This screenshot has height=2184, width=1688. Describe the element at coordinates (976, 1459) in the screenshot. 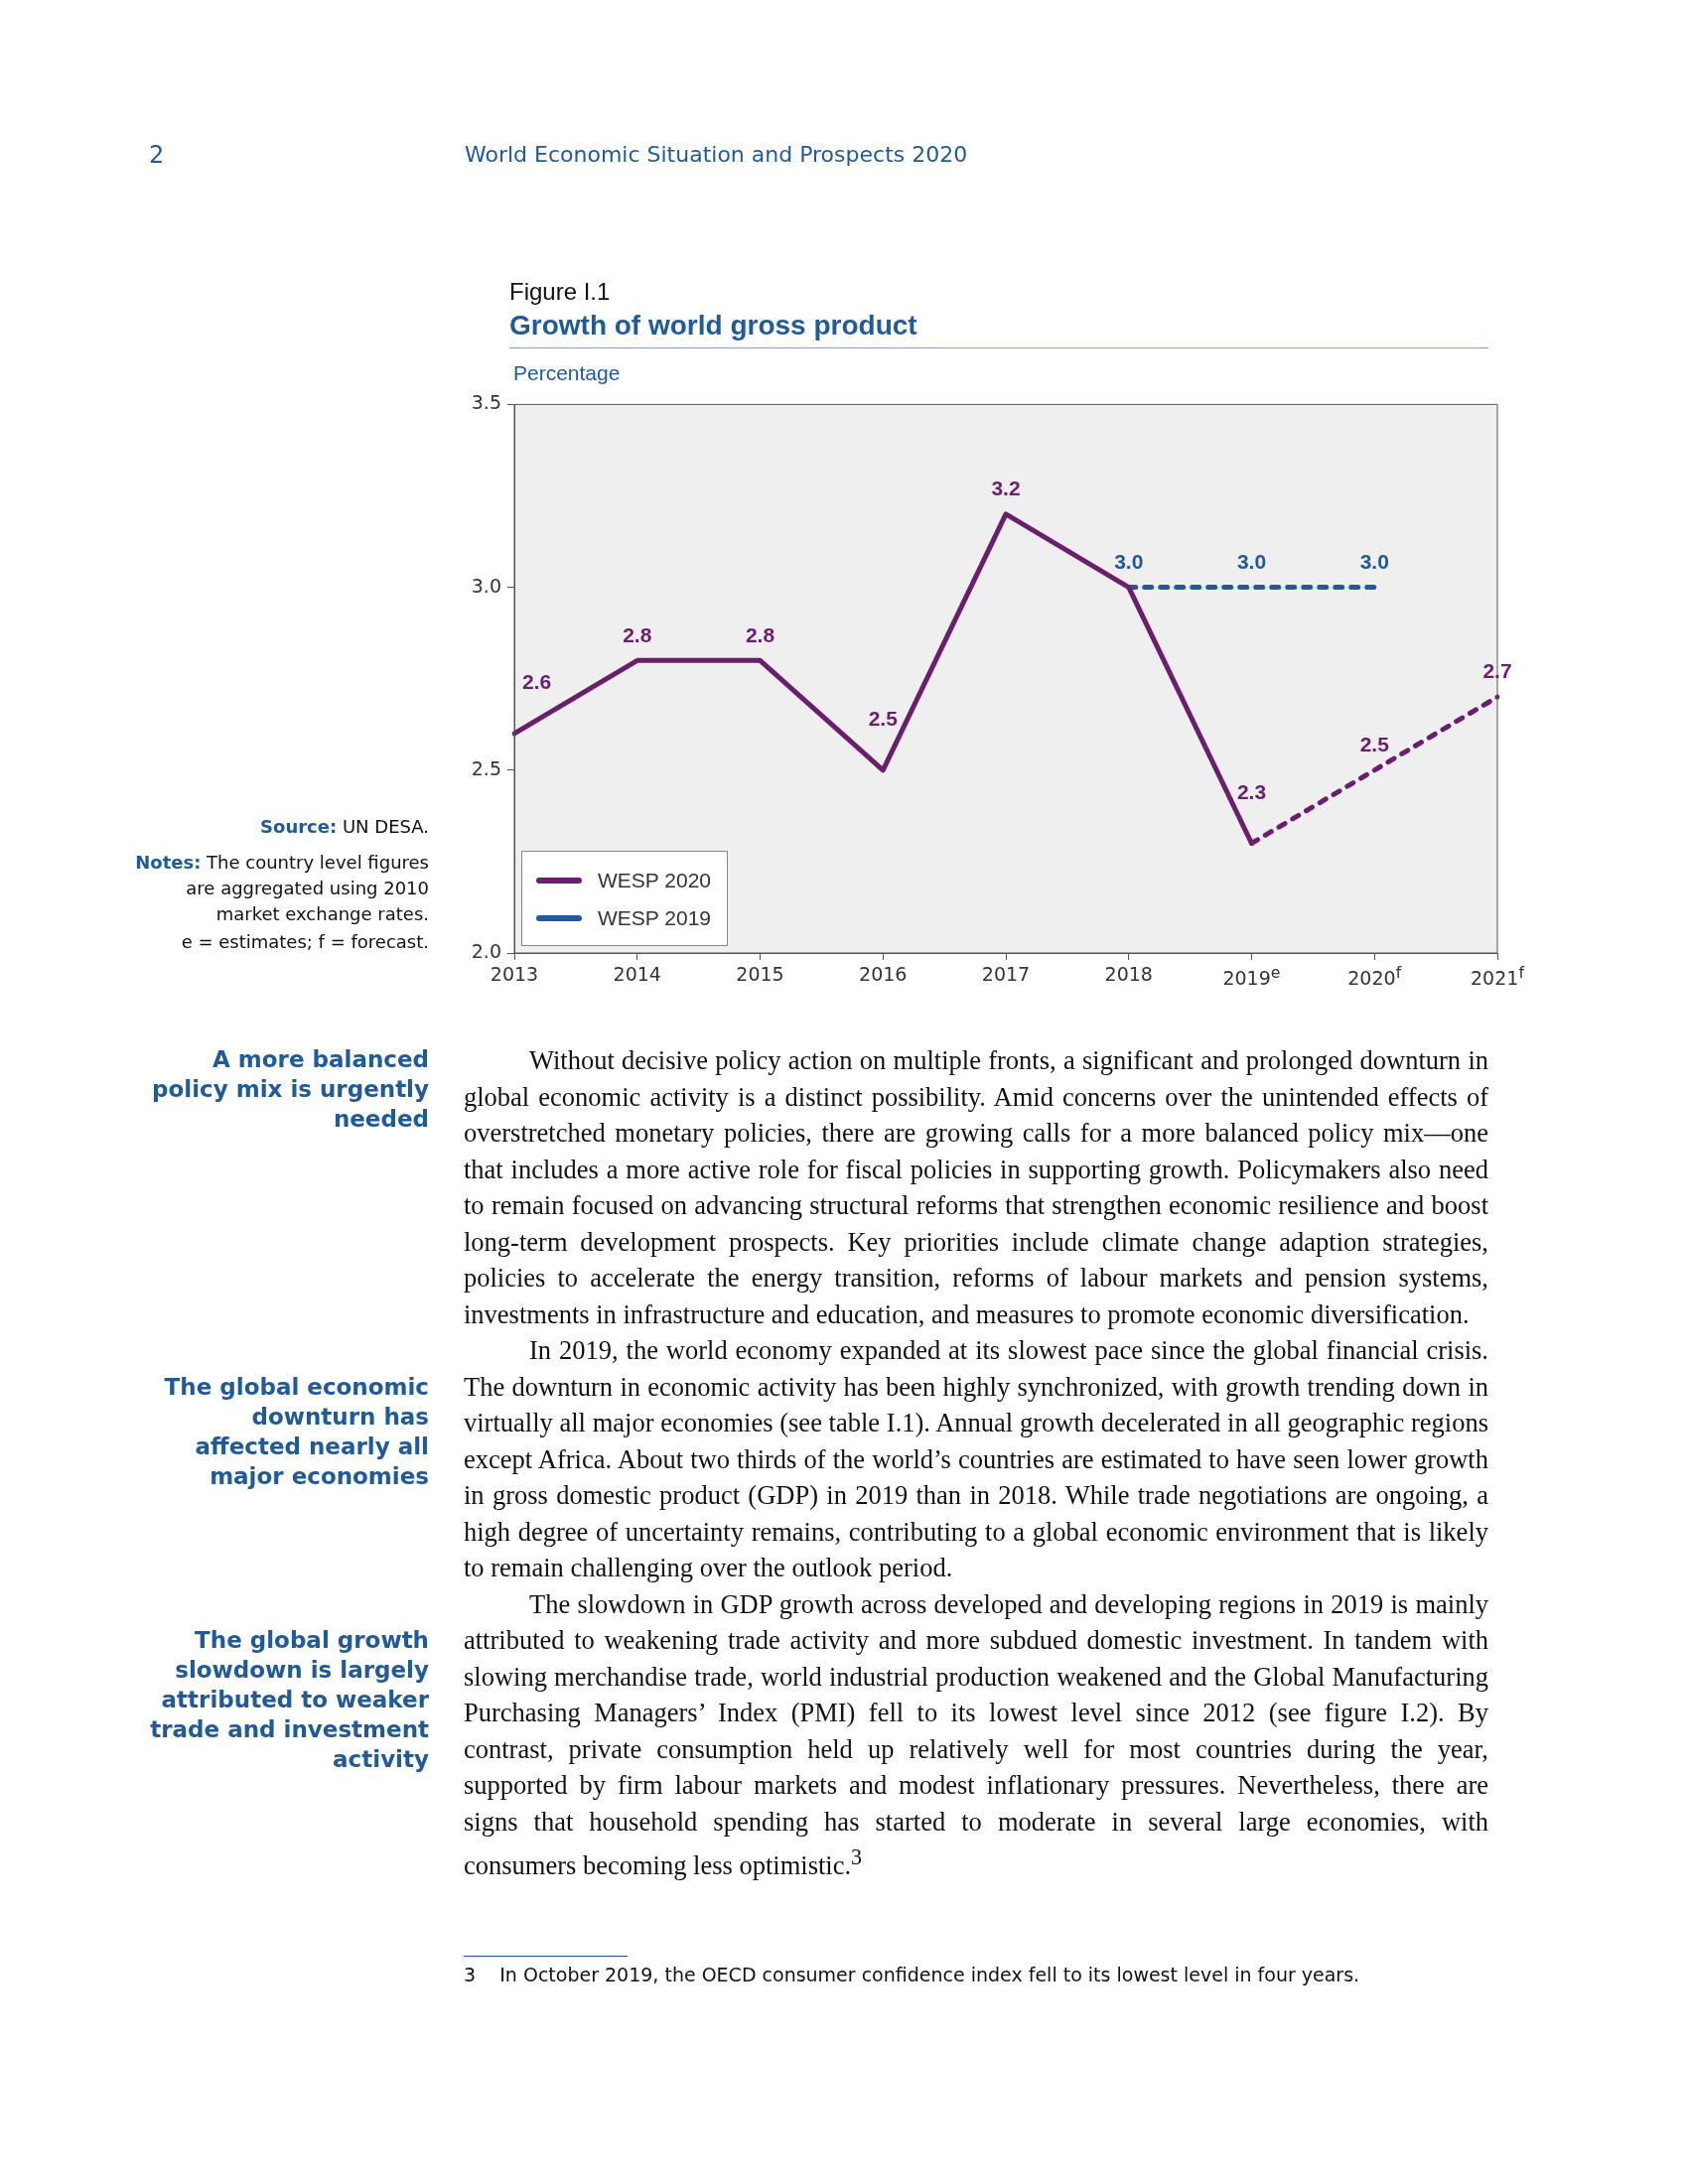

I see `text: In 2019, the world economy expanded at its slowest pace since the global financial crisis. The downturn in economic activity has been highly synchronized, with growth trending down in virtually all major economies (see table I.1). Annual growth decelerated in all geographic regions except Africa. About two thirds of the world’s countries are estimated to have seen lower growth in gross domestic product (GDP) in 2019 than in 2018. While trade negotiations are ongoing, a high degree of uncertainty remains, contributing to a global economic environment that is likely to remain challenging over the outlook period.` at that location.